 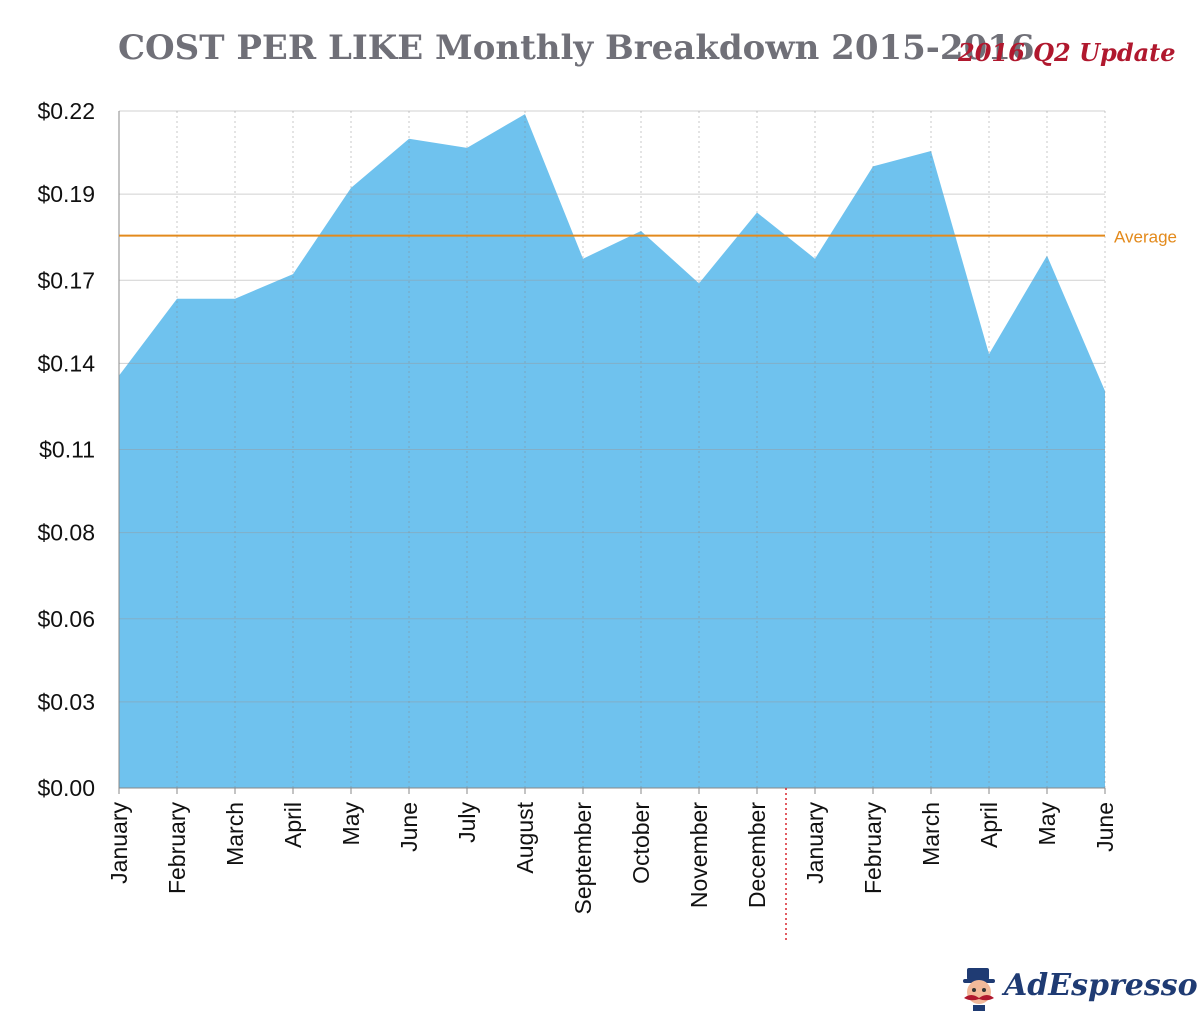 What do you see at coordinates (757, 855) in the screenshot?
I see `x-tick-label: December` at bounding box center [757, 855].